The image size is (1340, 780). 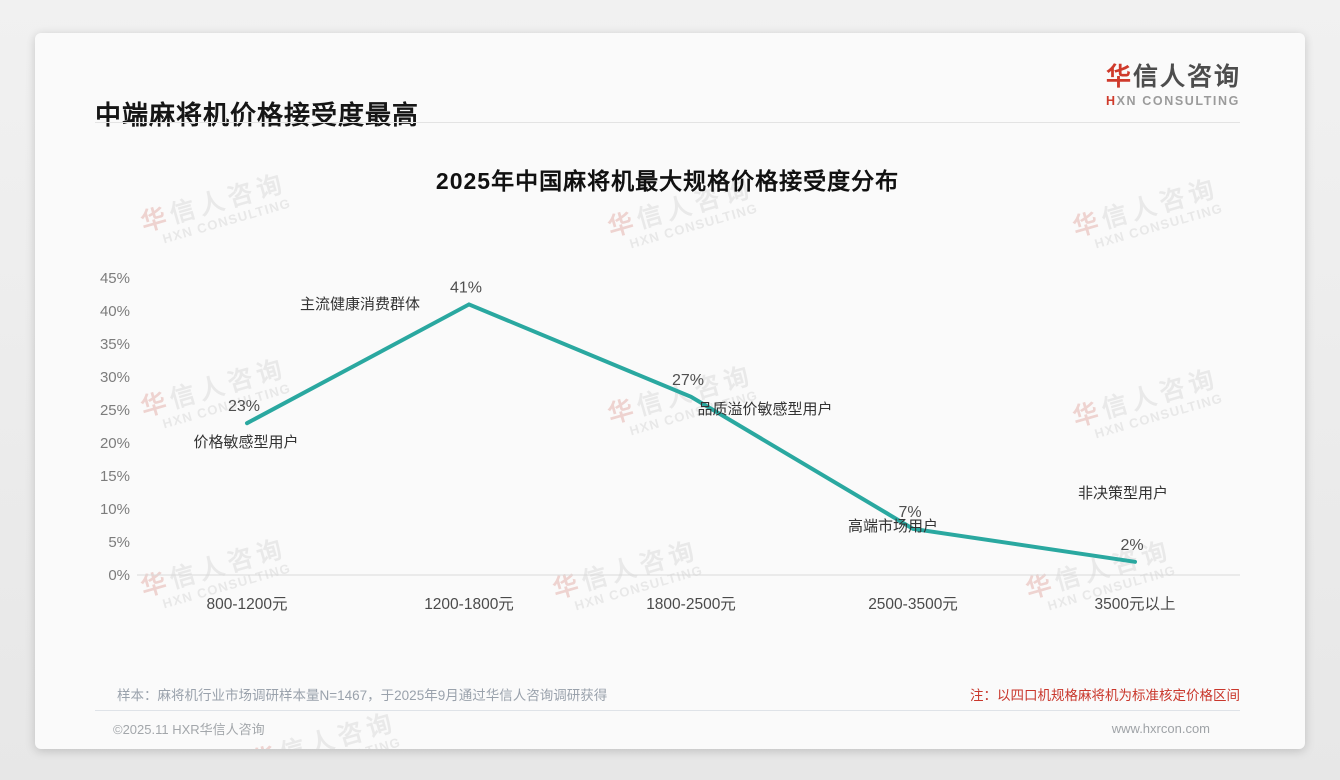 I want to click on data-value-label: 27%, so click(x=688, y=380).